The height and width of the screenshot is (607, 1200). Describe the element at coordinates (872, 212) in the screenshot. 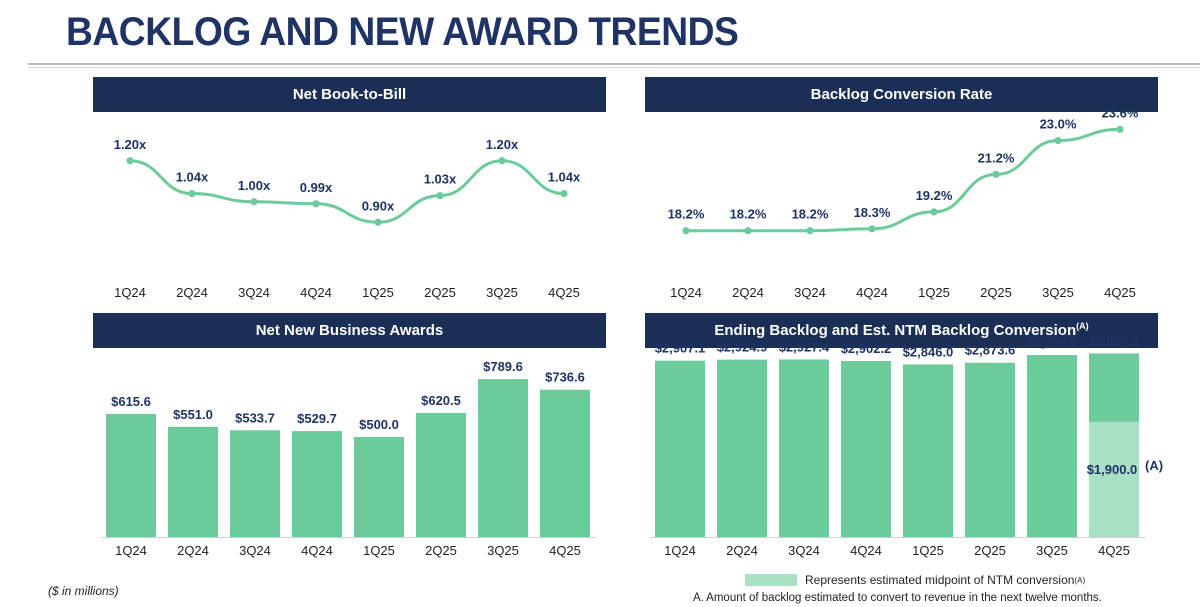

I see `conversion-rate-data-label: 18.3%` at that location.